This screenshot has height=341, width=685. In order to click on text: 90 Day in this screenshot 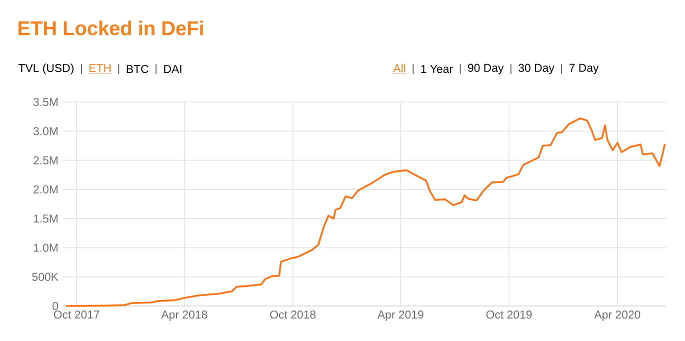, I will do `click(486, 69)`.